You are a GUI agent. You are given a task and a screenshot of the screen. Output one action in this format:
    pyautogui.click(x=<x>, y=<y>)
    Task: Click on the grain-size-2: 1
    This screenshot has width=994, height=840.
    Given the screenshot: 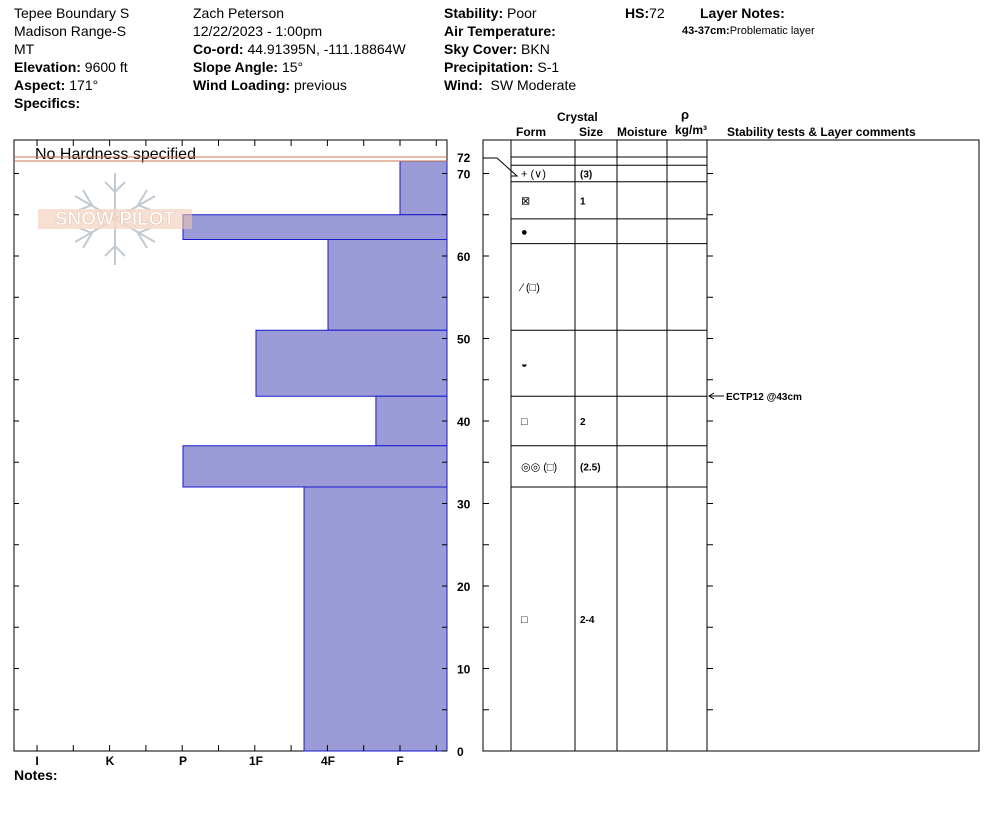 What is the action you would take?
    pyautogui.click(x=583, y=201)
    